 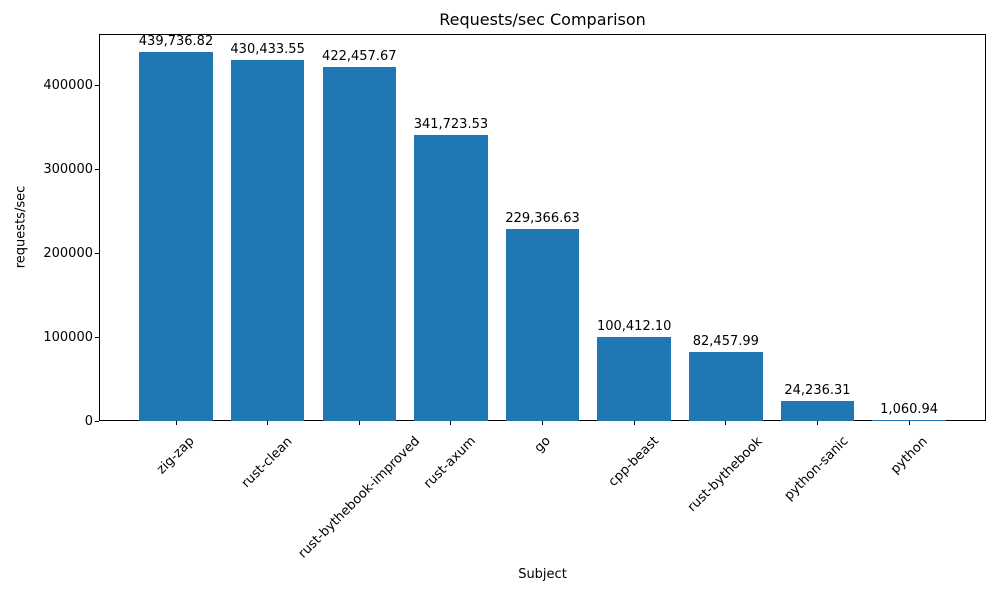 I want to click on x-tick-label: rust-bythebook, so click(x=725, y=474).